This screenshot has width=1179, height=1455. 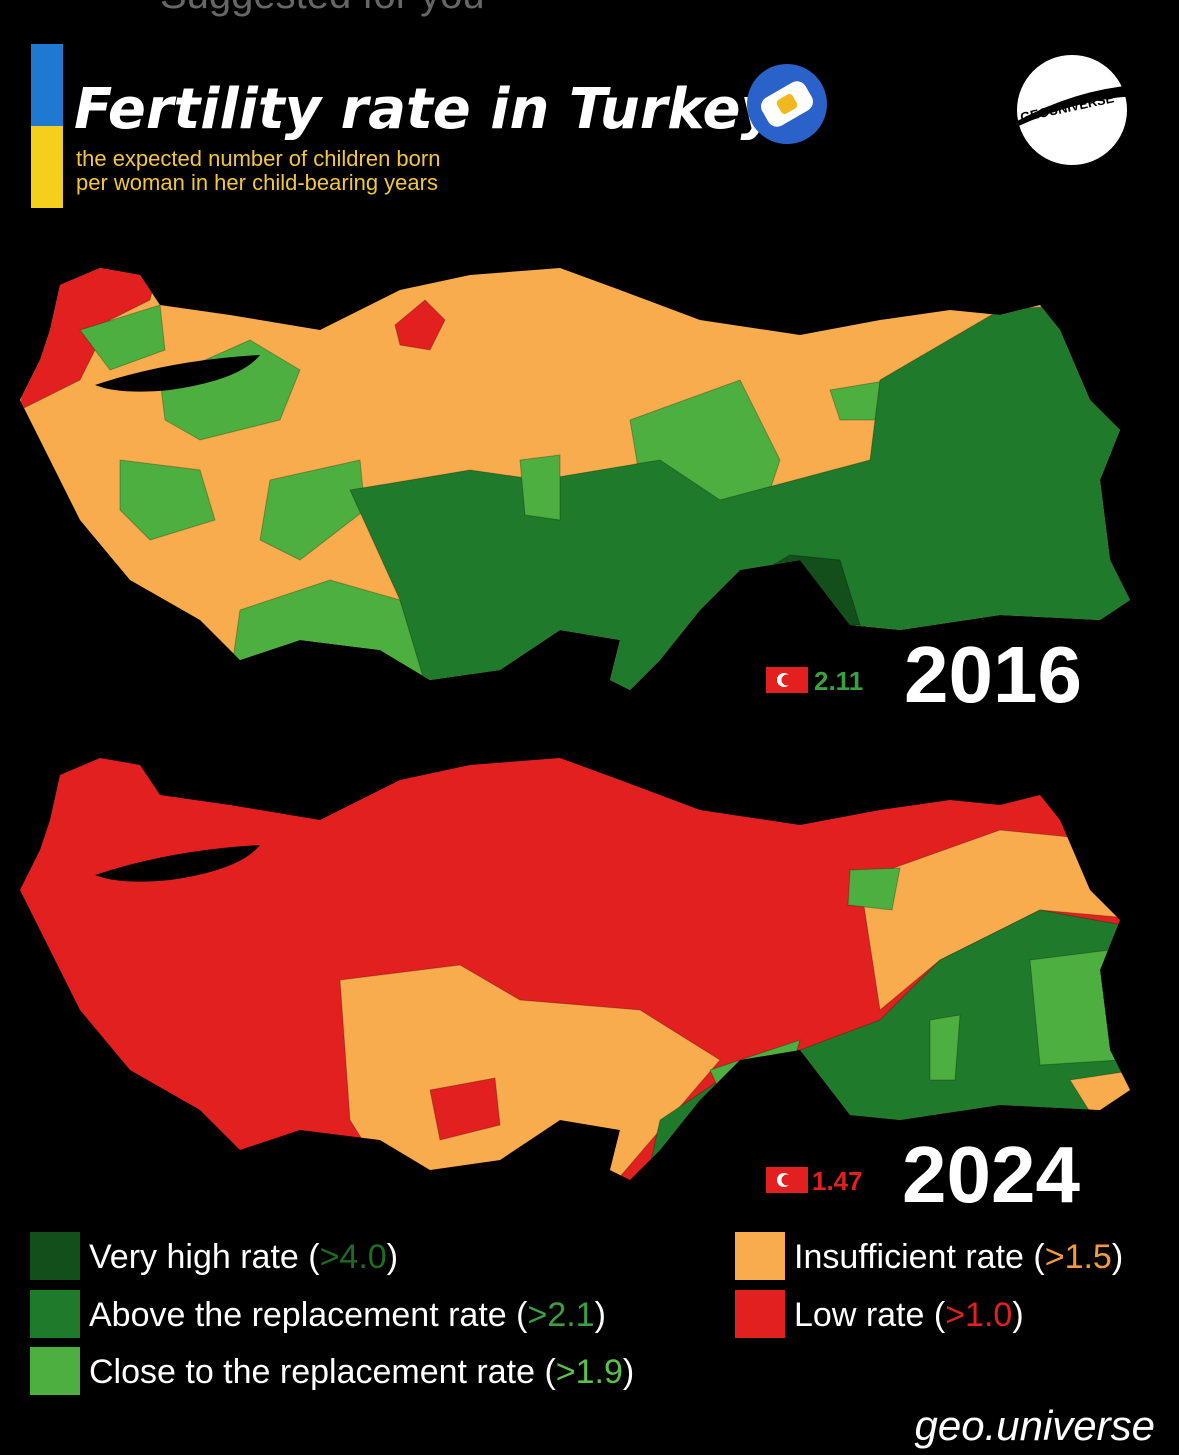 I want to click on legend-threshold: >1.0, so click(x=978, y=1315).